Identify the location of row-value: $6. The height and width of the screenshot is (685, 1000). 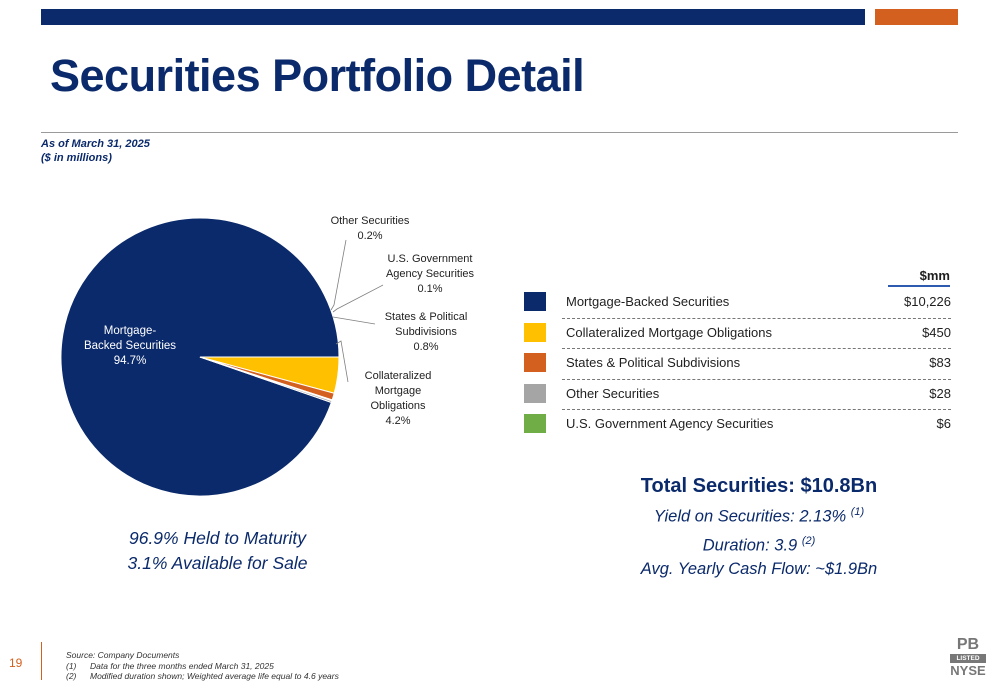
(943, 423).